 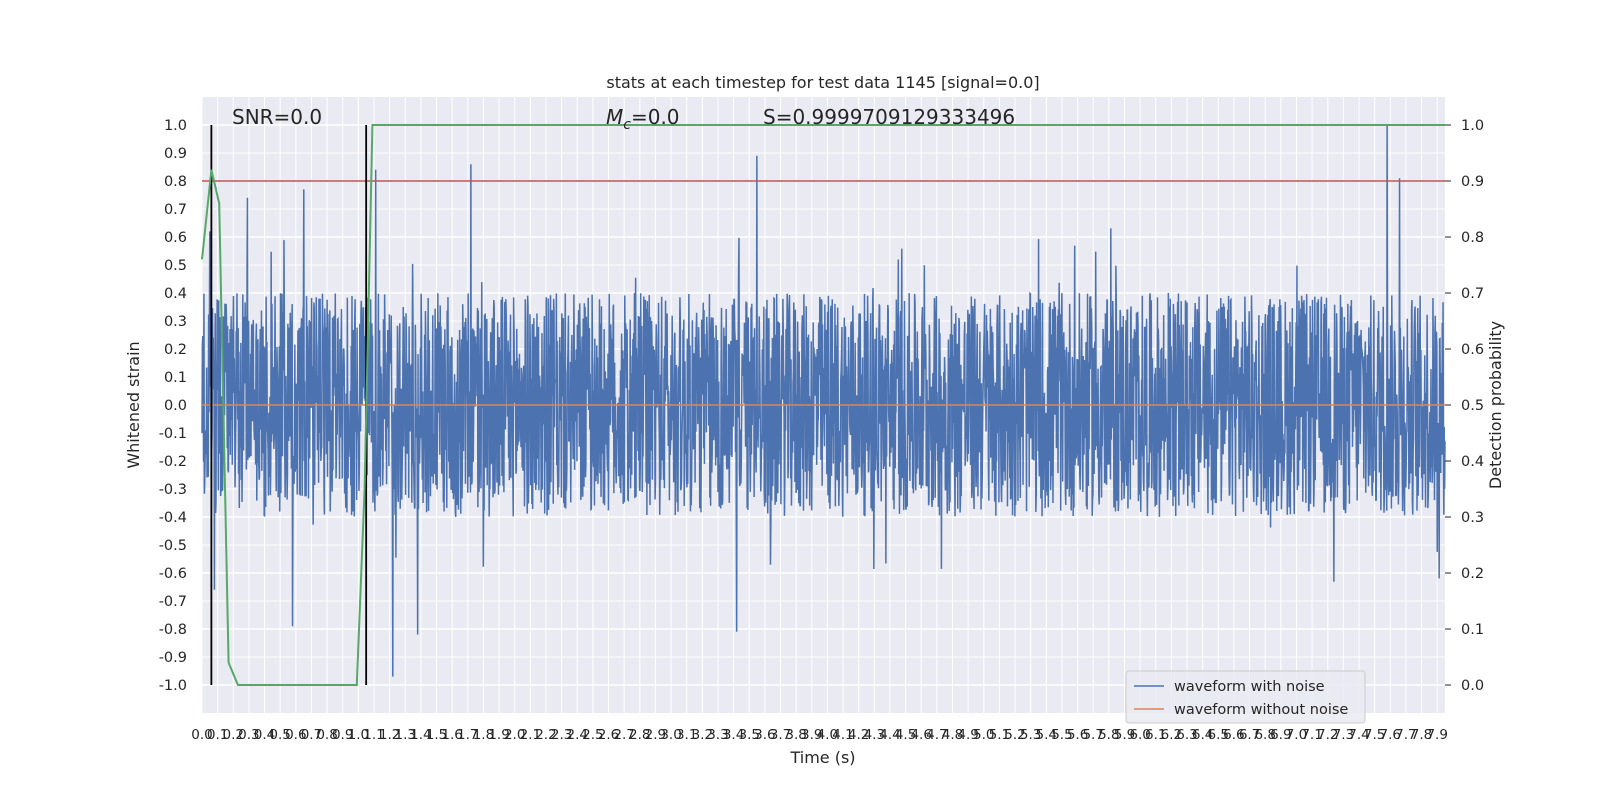 What do you see at coordinates (1218, 735) in the screenshot?
I see `x-tick-label: 6.5` at bounding box center [1218, 735].